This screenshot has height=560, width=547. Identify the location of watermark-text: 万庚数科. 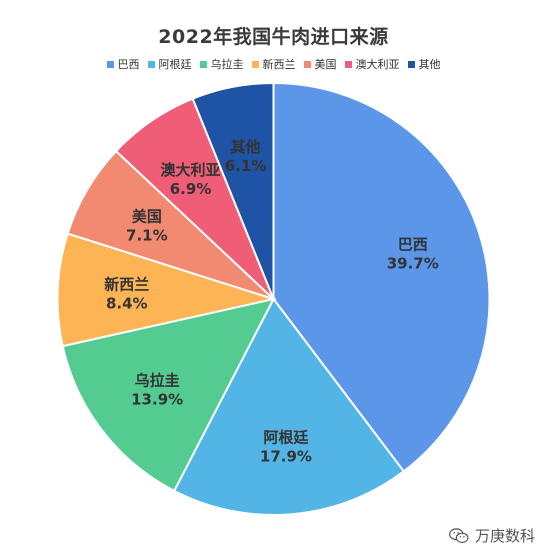
(504, 536).